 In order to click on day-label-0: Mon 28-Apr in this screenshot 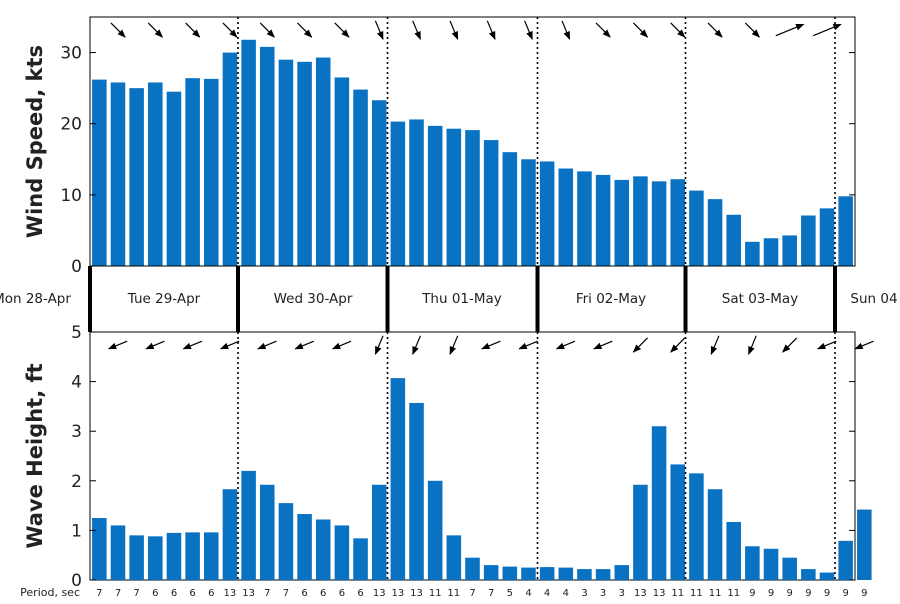, I will do `click(35, 299)`.